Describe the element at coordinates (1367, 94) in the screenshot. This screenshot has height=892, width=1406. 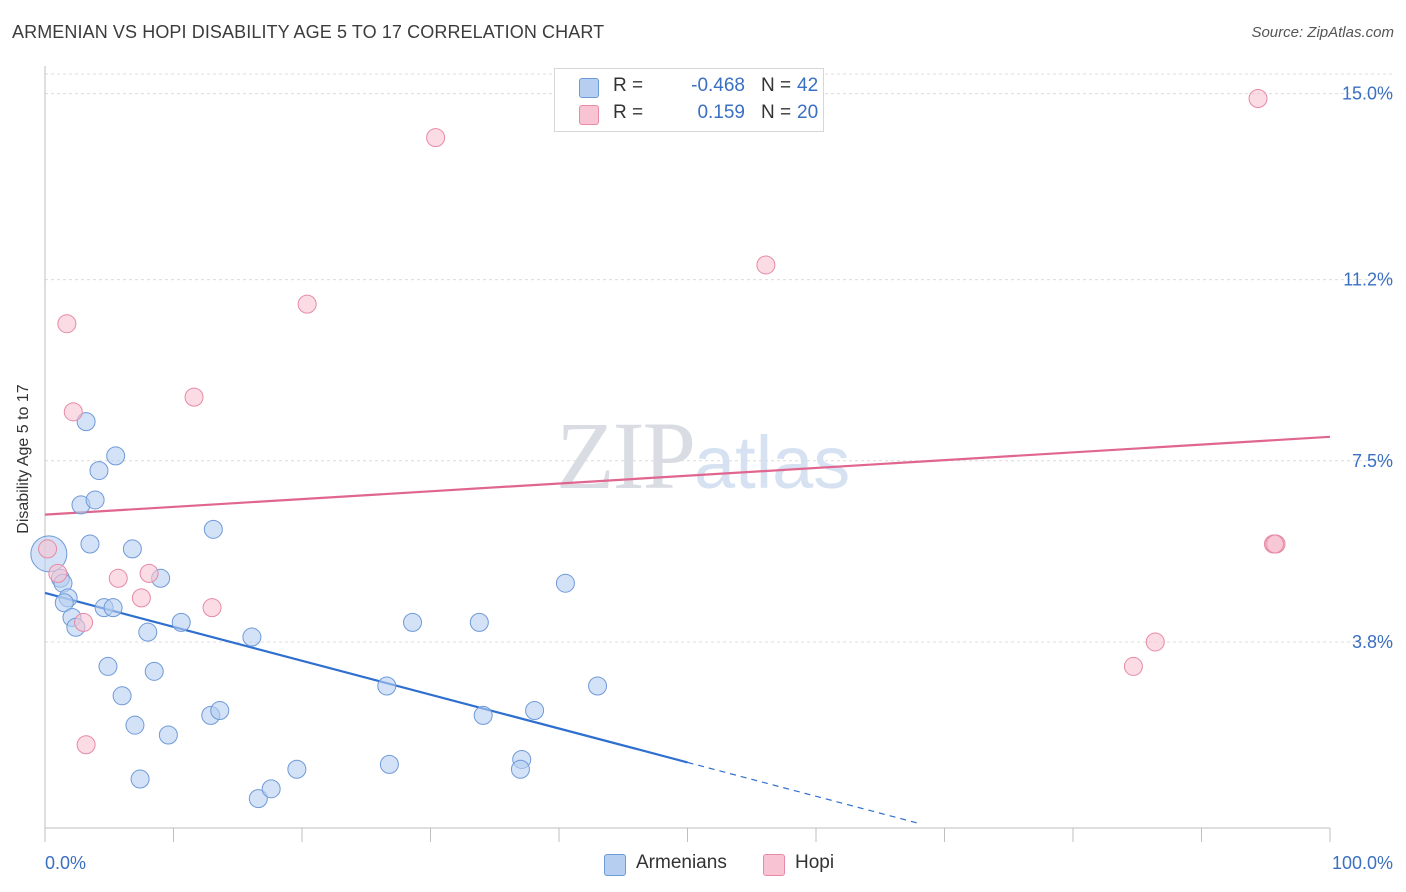
I see `y-tick-label: 15.0%` at that location.